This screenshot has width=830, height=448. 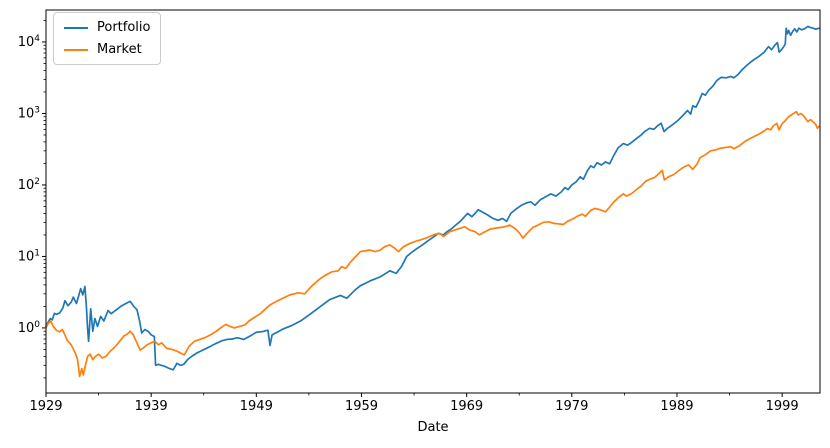 I want to click on legend-label-portfolio: Portfolio, so click(x=124, y=27).